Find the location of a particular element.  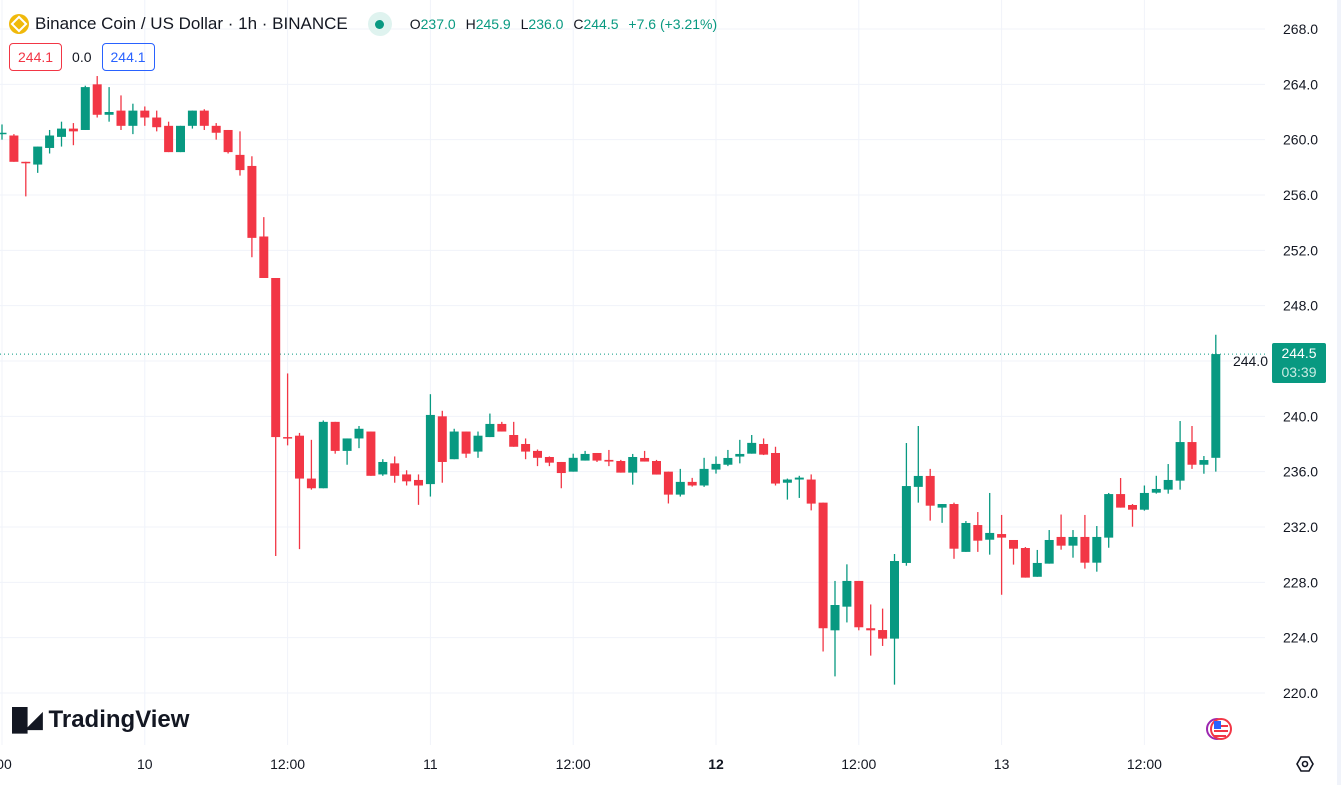

time-tick-label: 11 is located at coordinates (430, 764).